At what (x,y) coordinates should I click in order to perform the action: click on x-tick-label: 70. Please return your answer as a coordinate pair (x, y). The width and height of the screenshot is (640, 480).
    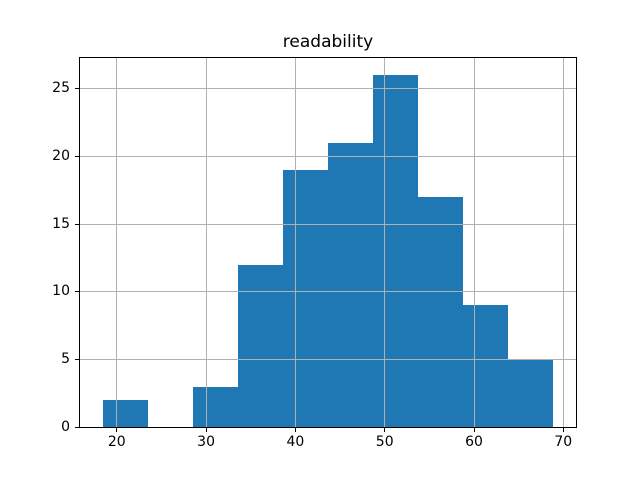
    Looking at the image, I should click on (563, 442).